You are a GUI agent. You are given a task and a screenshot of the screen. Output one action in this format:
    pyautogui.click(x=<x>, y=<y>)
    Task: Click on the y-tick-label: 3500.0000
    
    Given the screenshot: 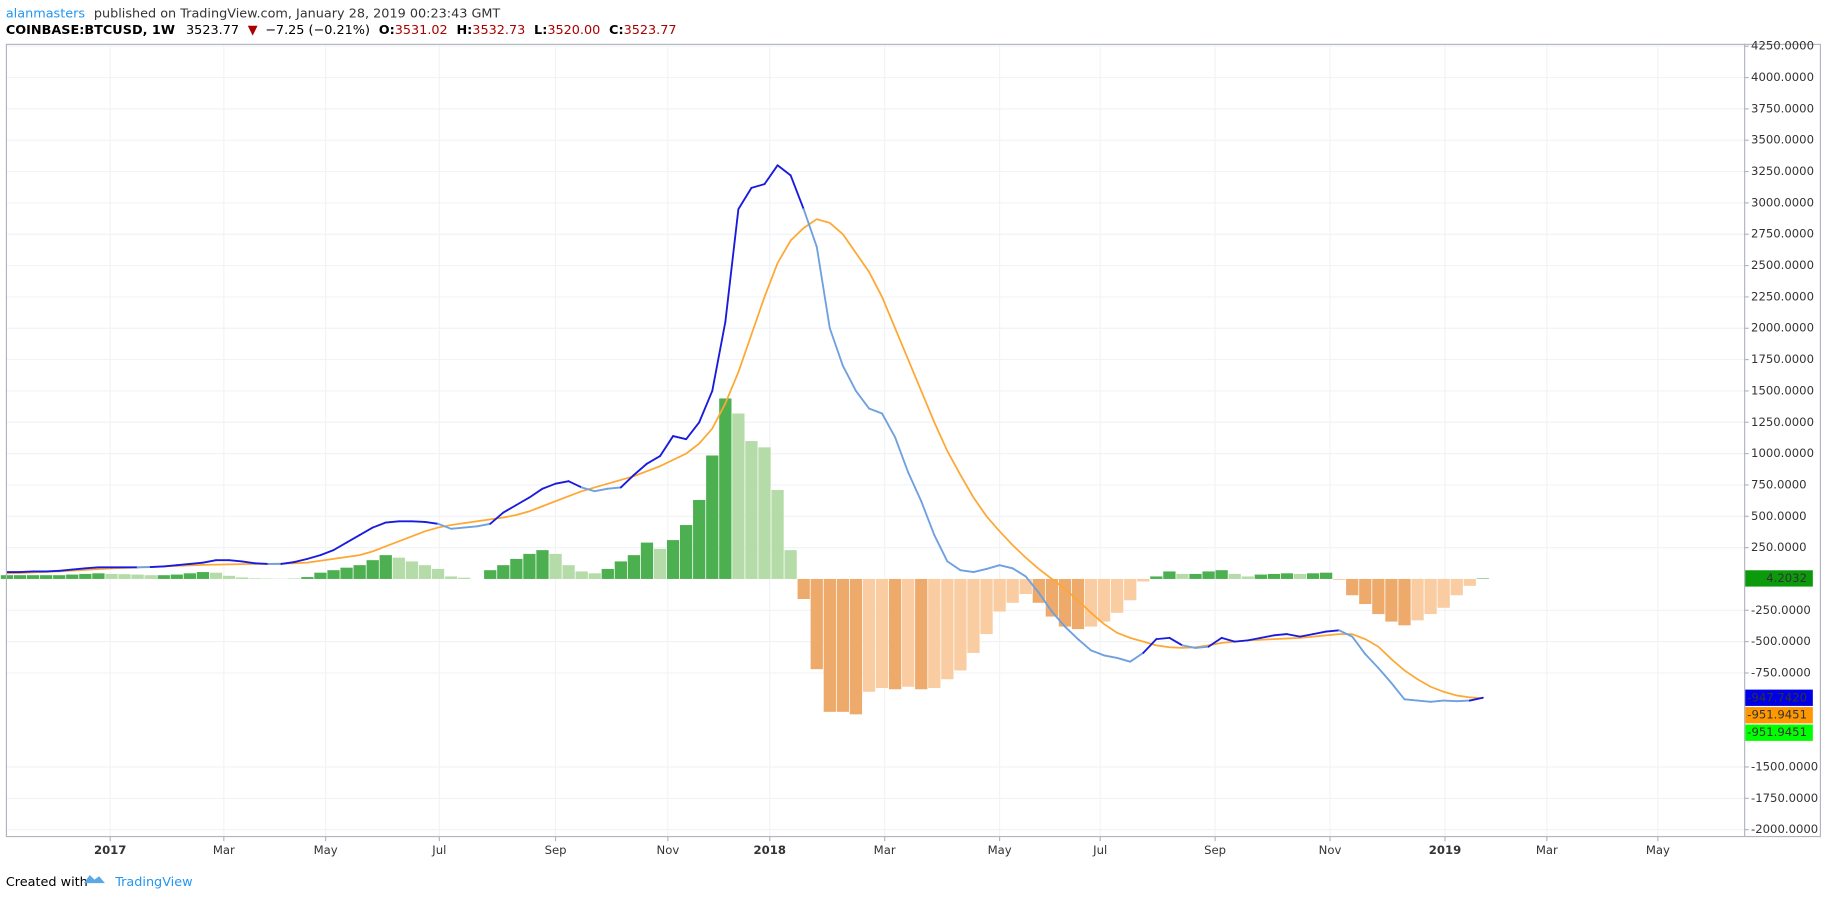 What is the action you would take?
    pyautogui.click(x=1782, y=140)
    